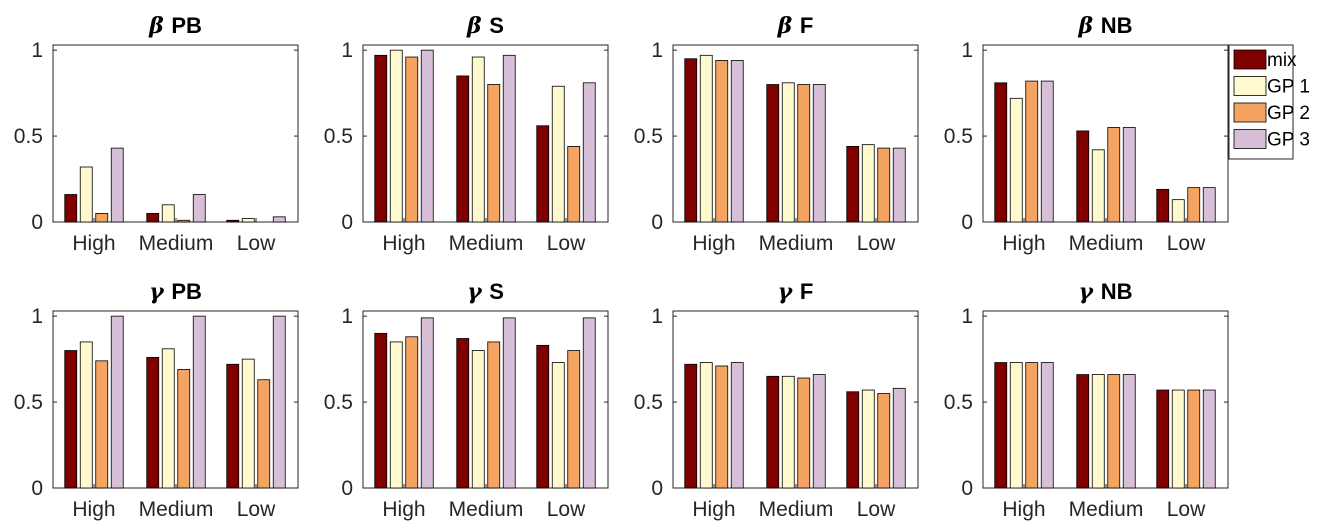 The height and width of the screenshot is (523, 1326). I want to click on panel-title: β PB, so click(175, 26).